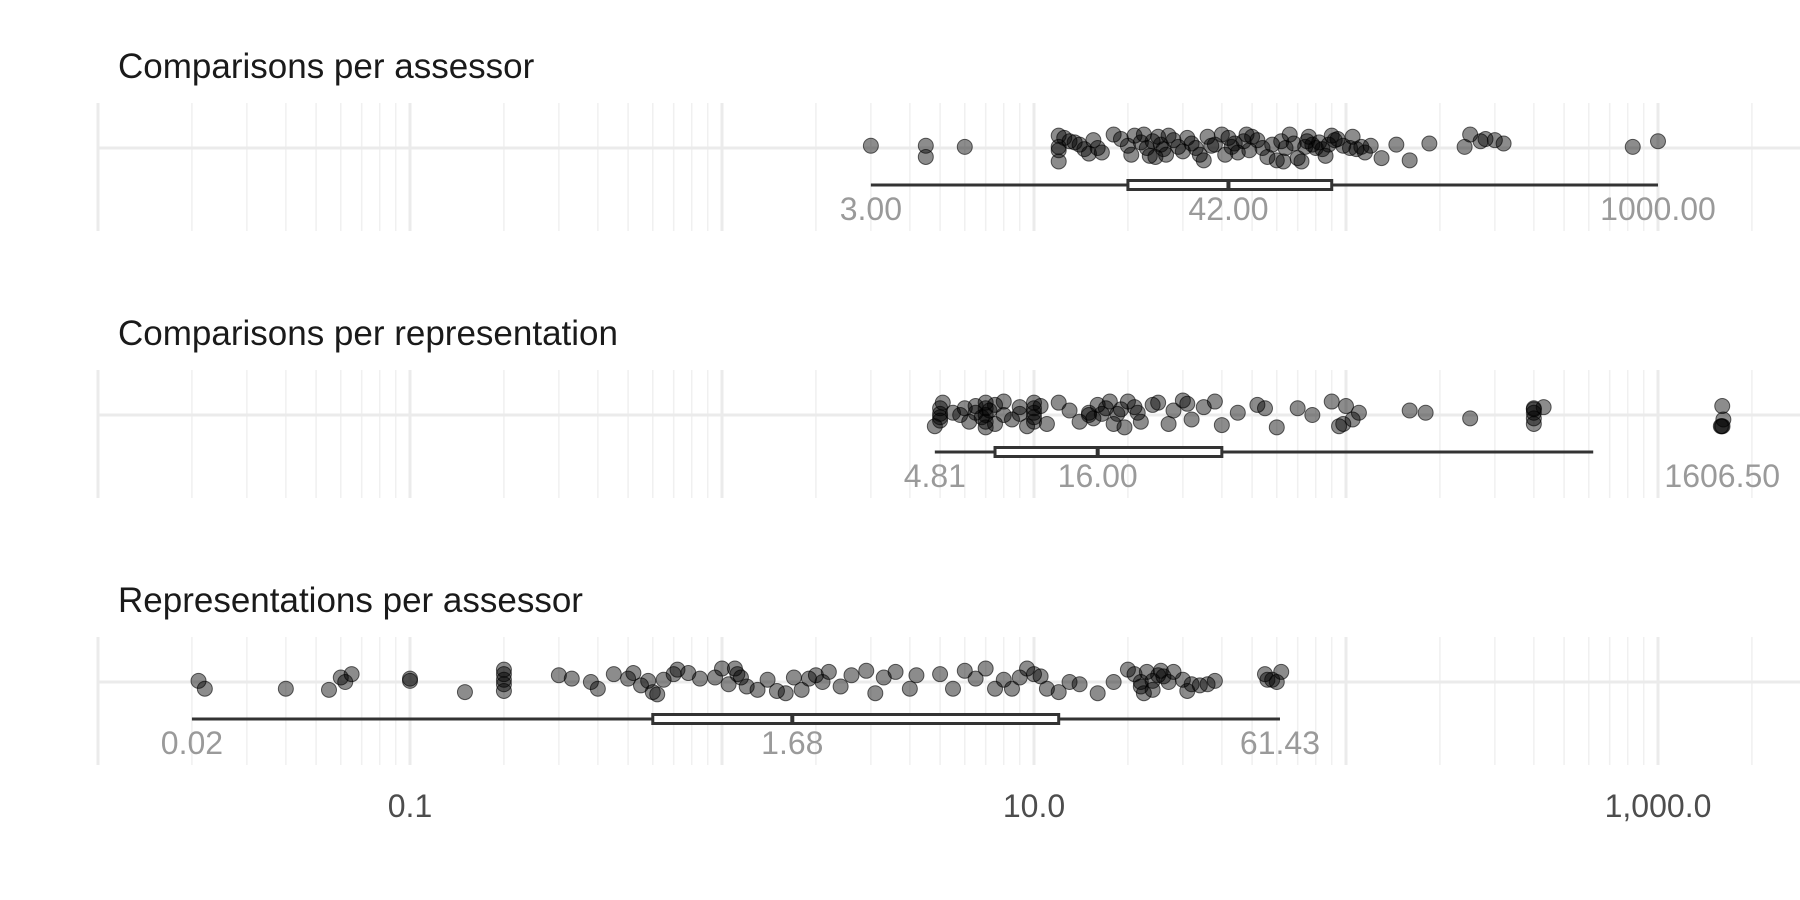 Image resolution: width=1800 pixels, height=900 pixels. I want to click on x-tick-label-2: 1,000.0, so click(1658, 806).